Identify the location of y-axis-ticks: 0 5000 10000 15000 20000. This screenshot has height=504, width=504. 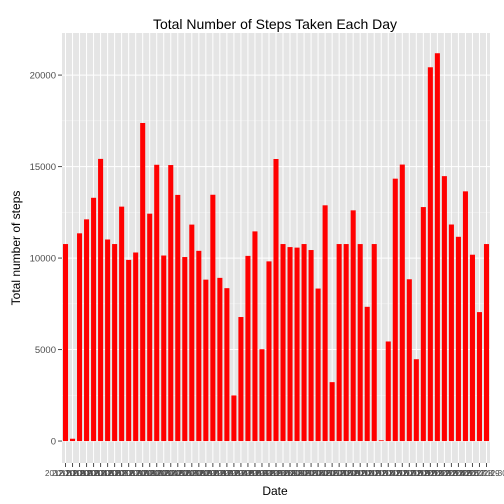
(46, 259).